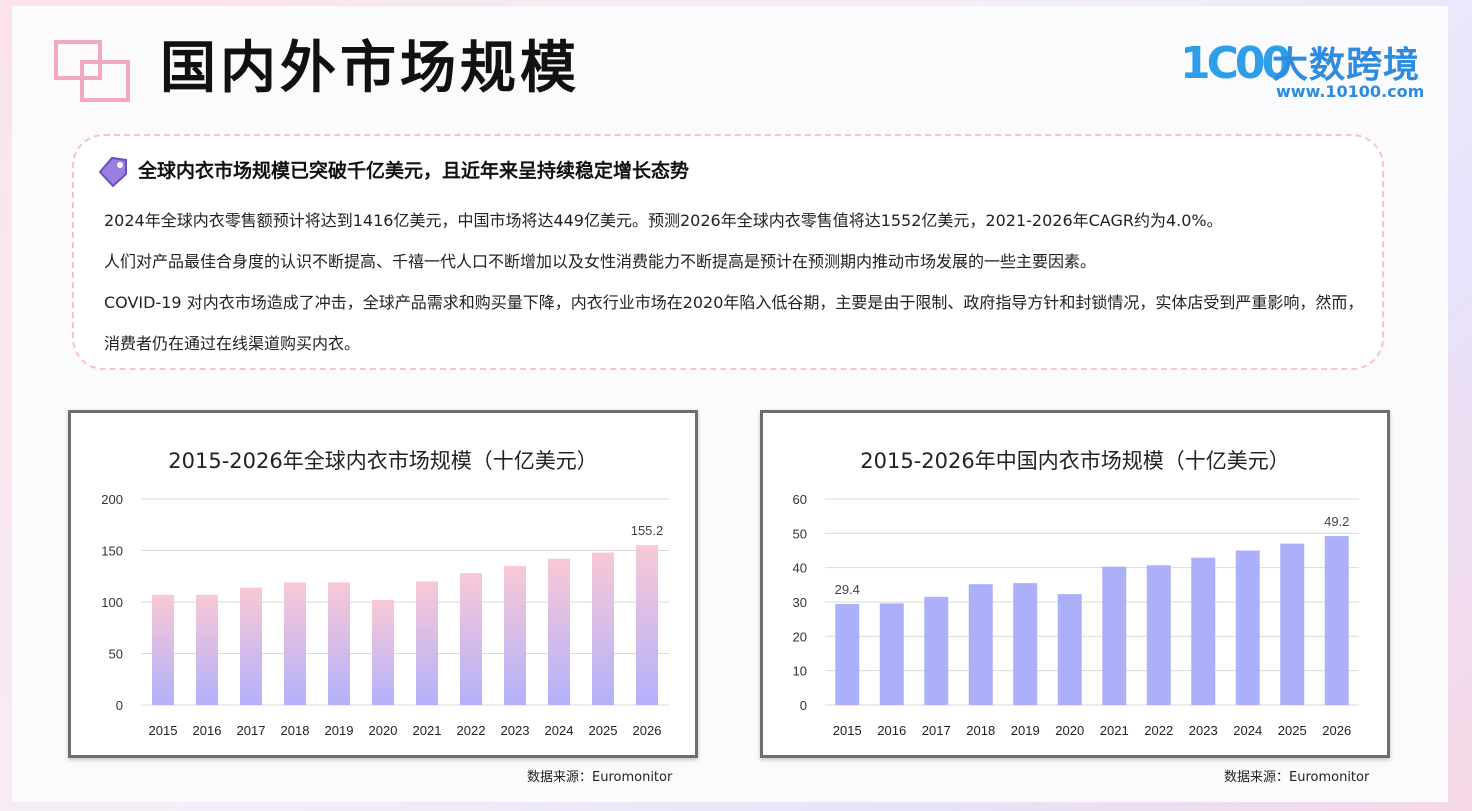 The width and height of the screenshot is (1472, 811). I want to click on brand-logo: 1C00 大数跨境 www.10100.com, so click(1310, 71).